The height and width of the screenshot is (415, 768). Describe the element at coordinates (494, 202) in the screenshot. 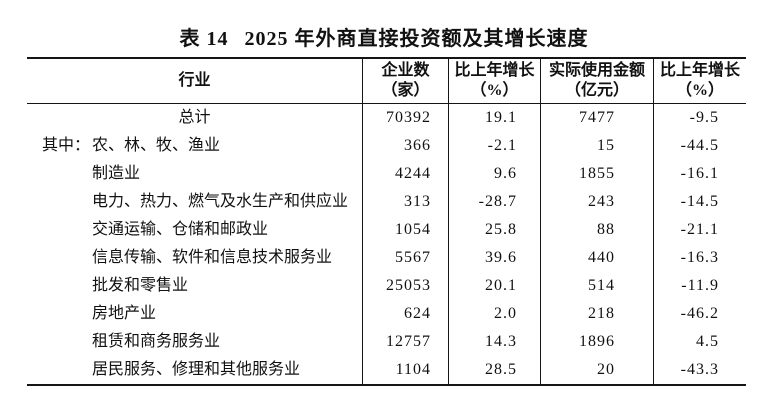

I see `enterprise-growth-cell: -28.7` at that location.